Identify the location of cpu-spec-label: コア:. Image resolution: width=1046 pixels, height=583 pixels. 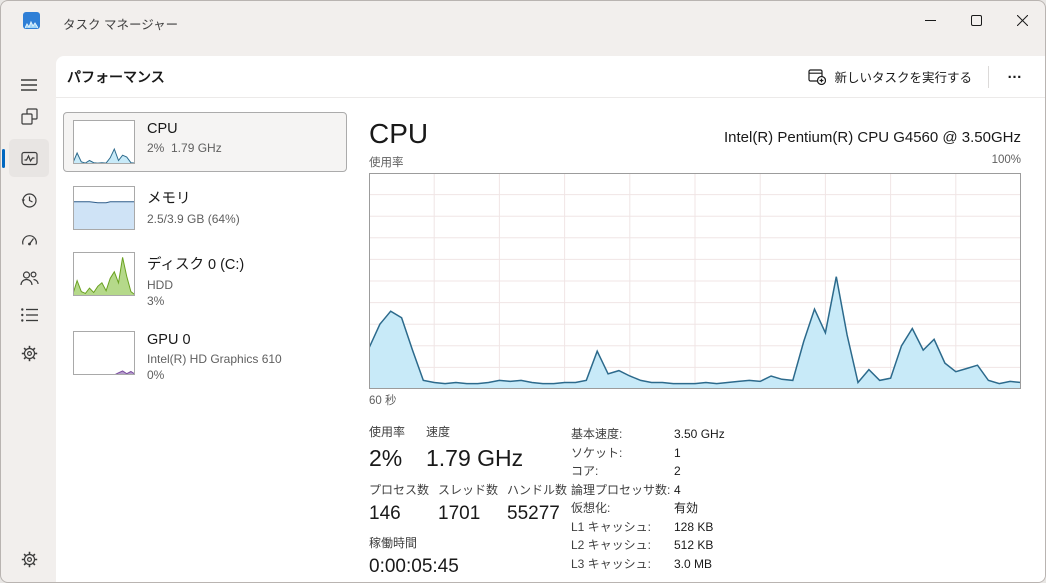
(585, 471).